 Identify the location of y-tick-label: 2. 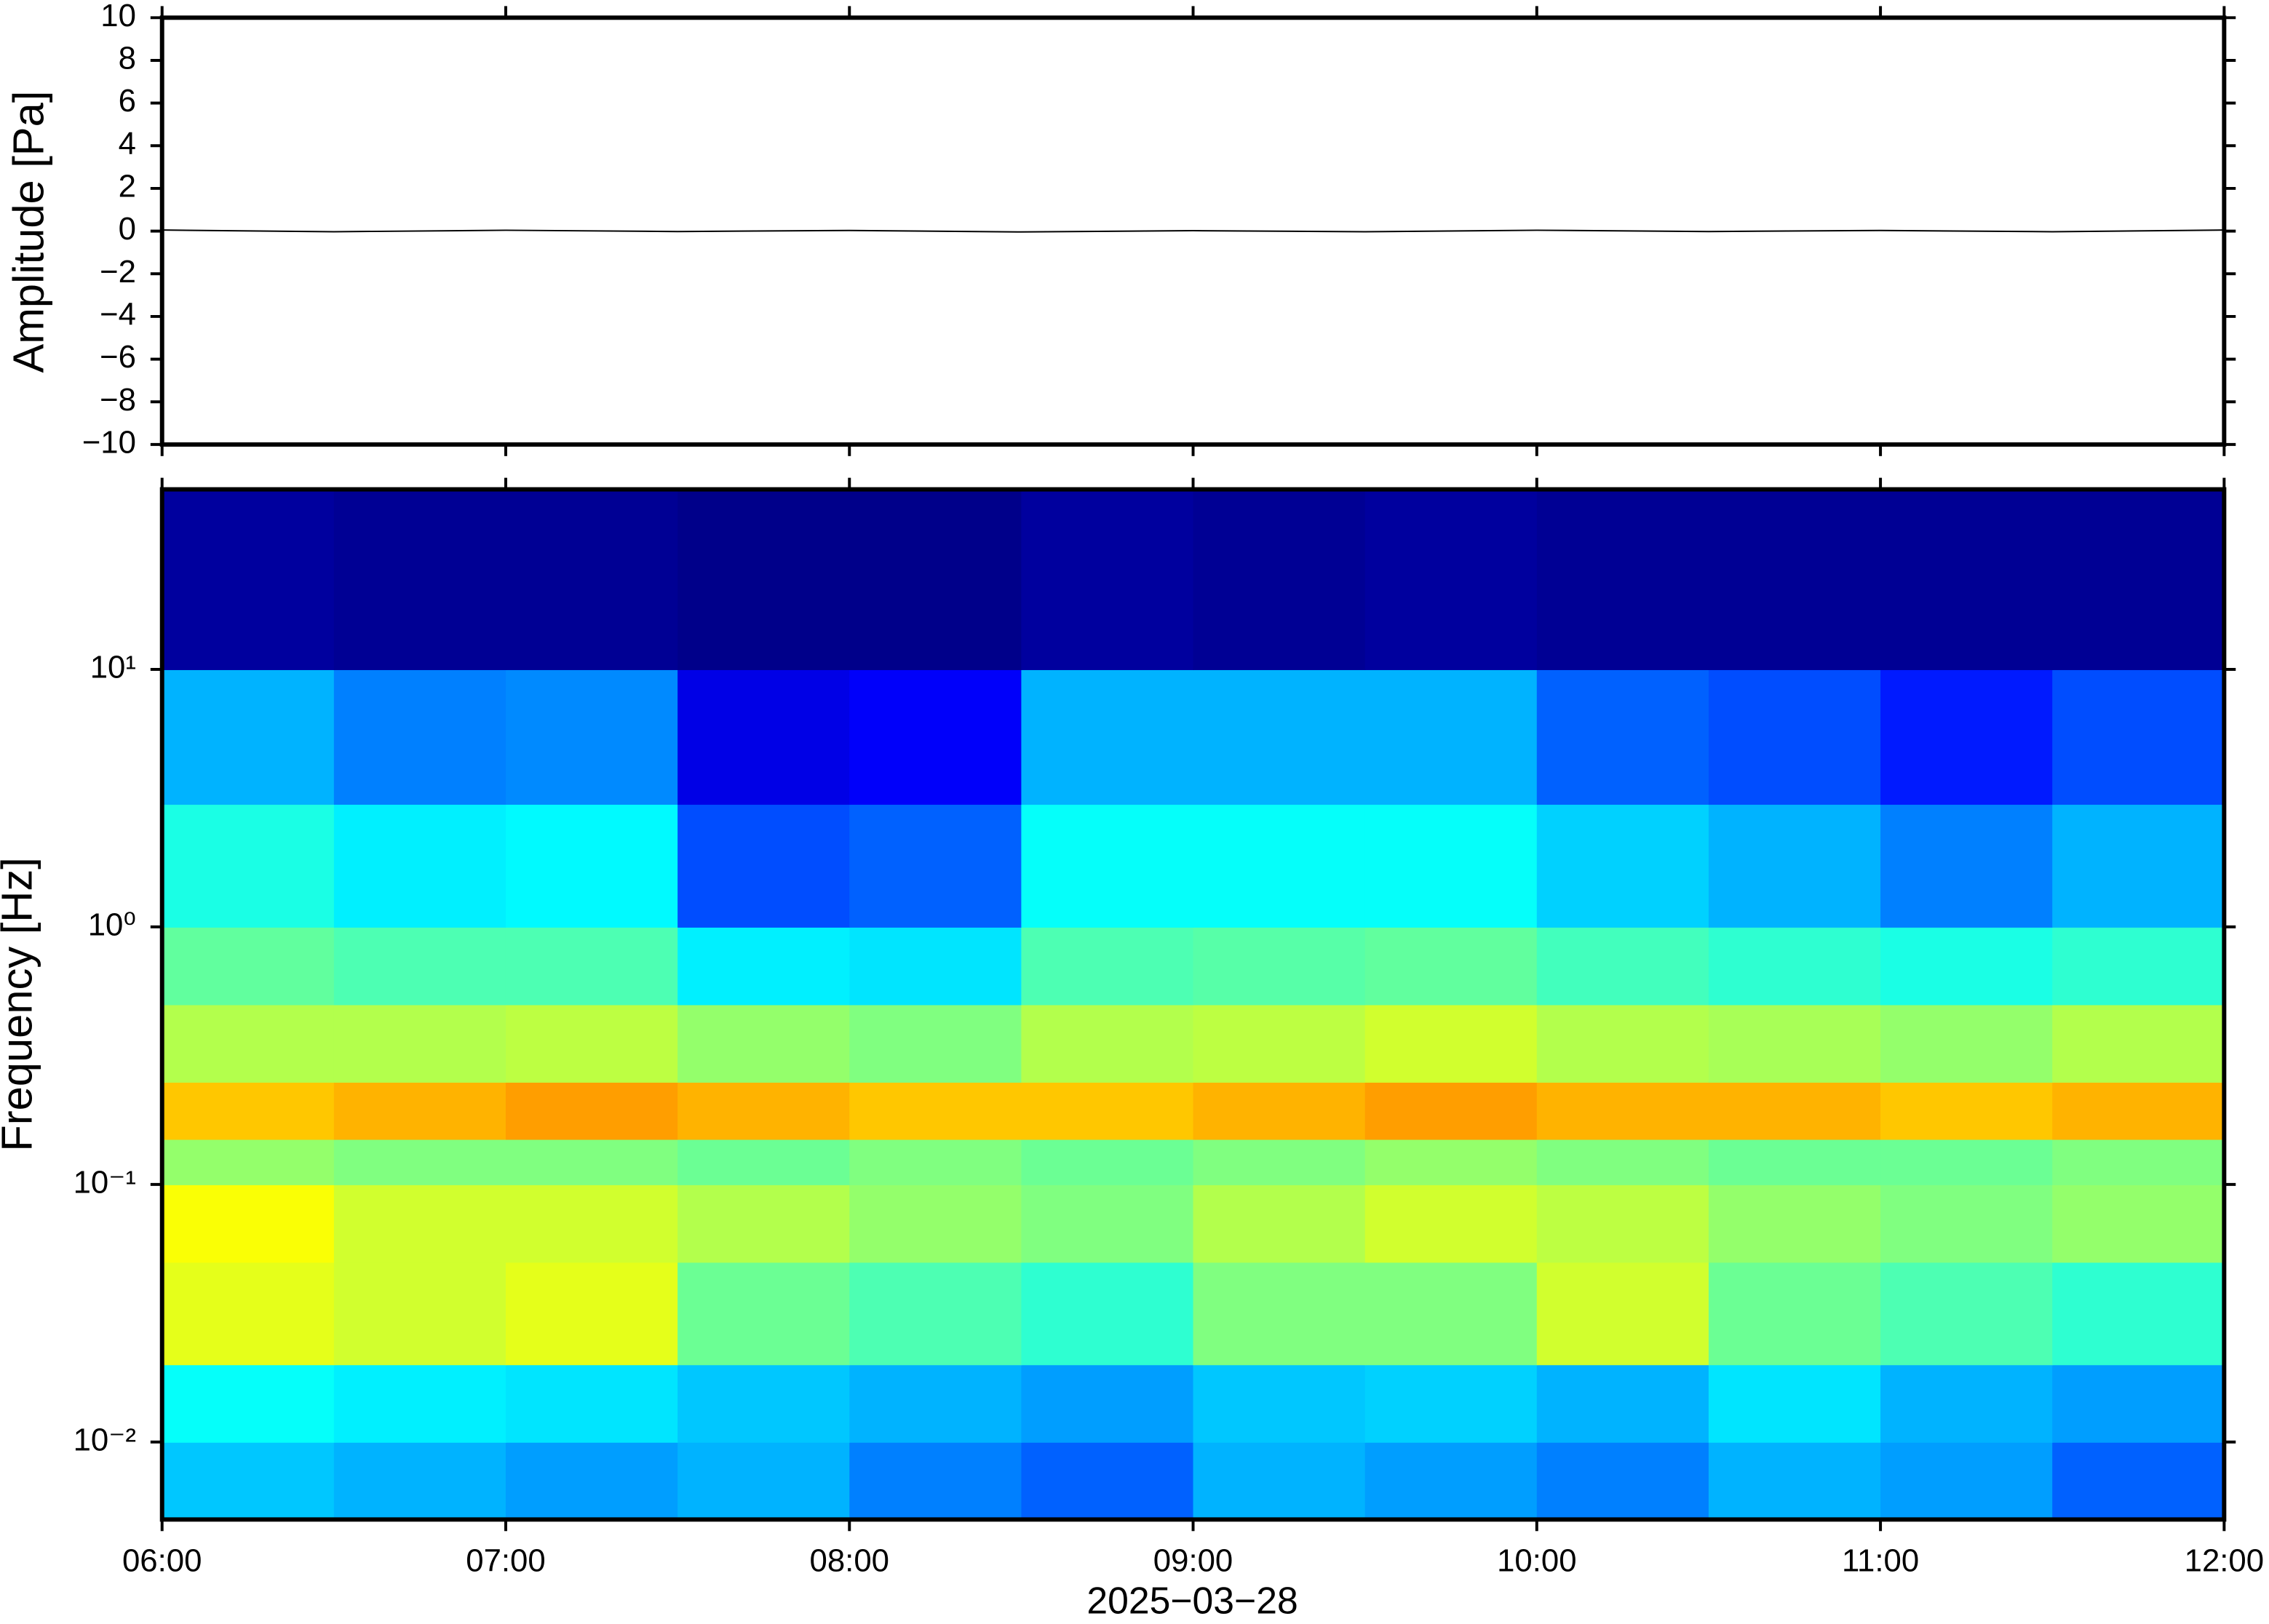
(127, 186).